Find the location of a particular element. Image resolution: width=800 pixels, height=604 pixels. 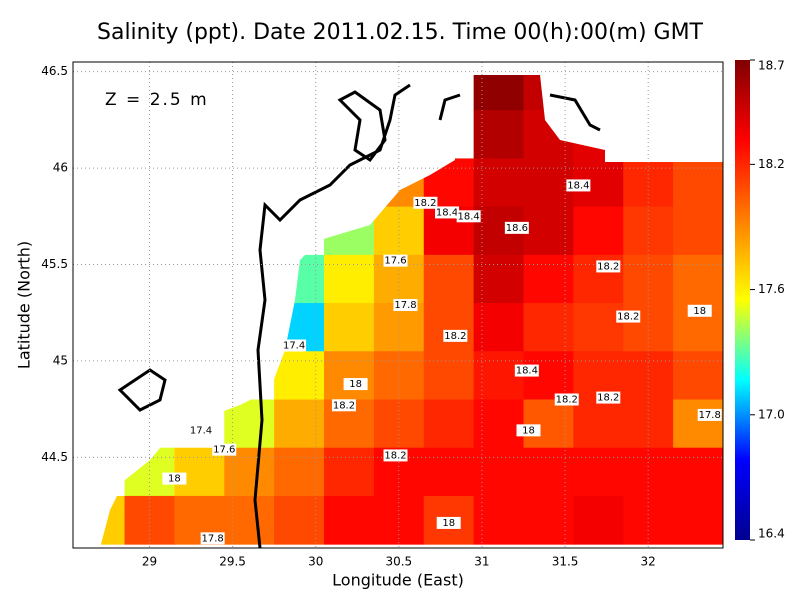

contour-label: 17.6 is located at coordinates (224, 450).